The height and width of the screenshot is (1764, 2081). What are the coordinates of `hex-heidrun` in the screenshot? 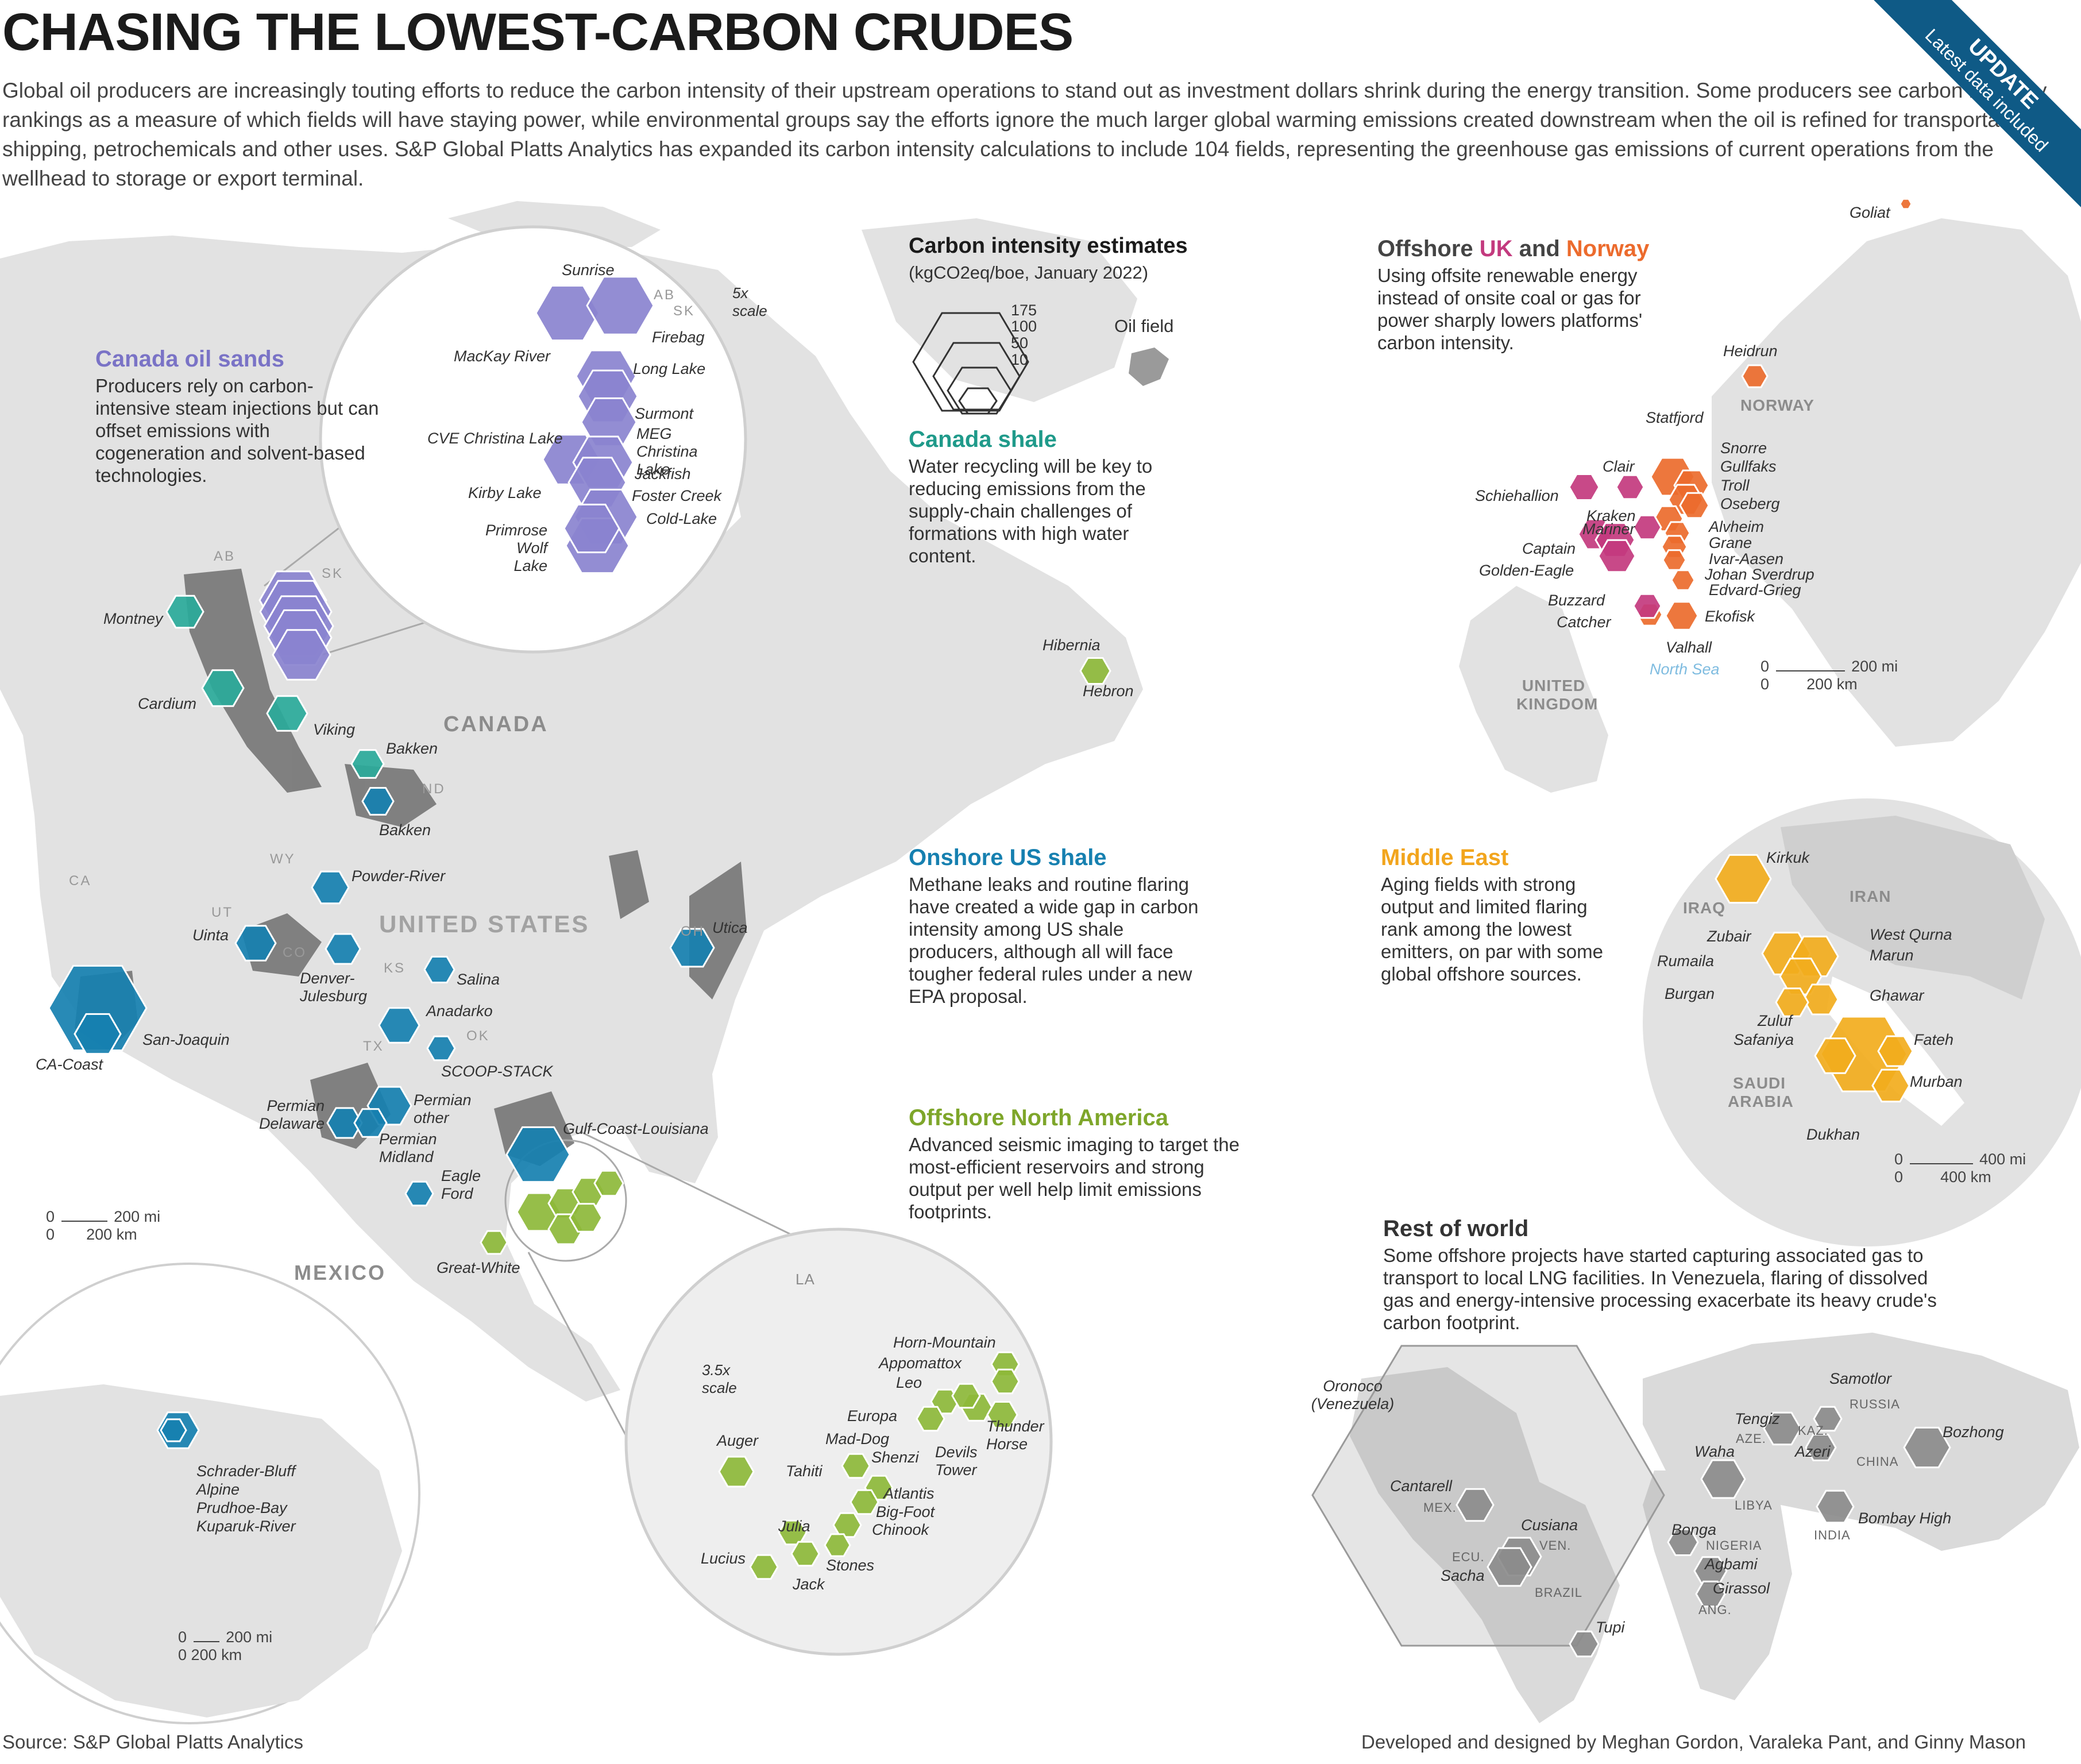 It's located at (1755, 376).